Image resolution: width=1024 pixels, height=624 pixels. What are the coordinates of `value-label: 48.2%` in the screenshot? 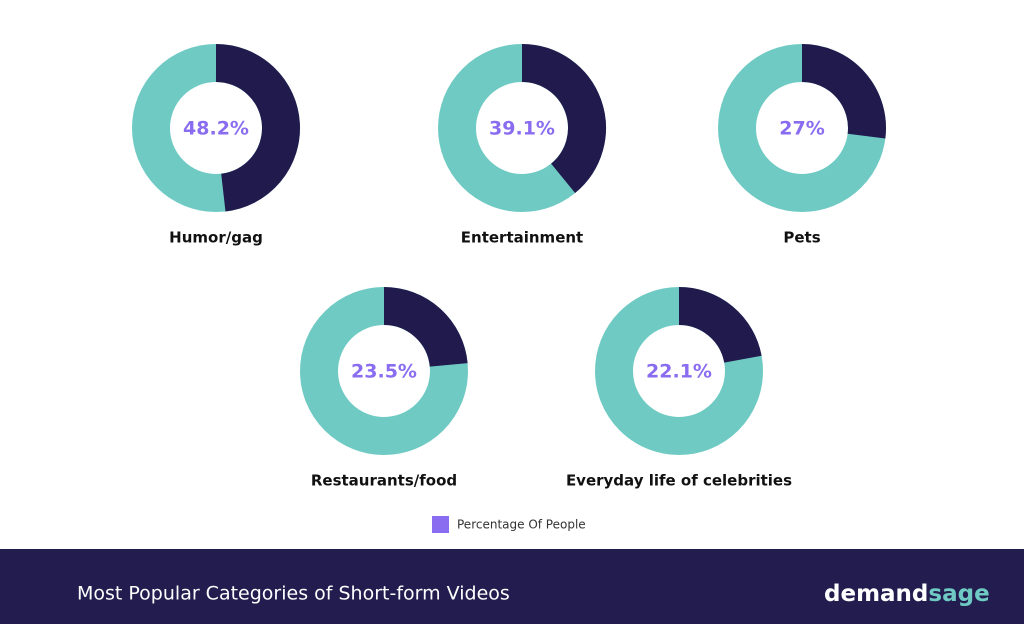 It's located at (216, 129).